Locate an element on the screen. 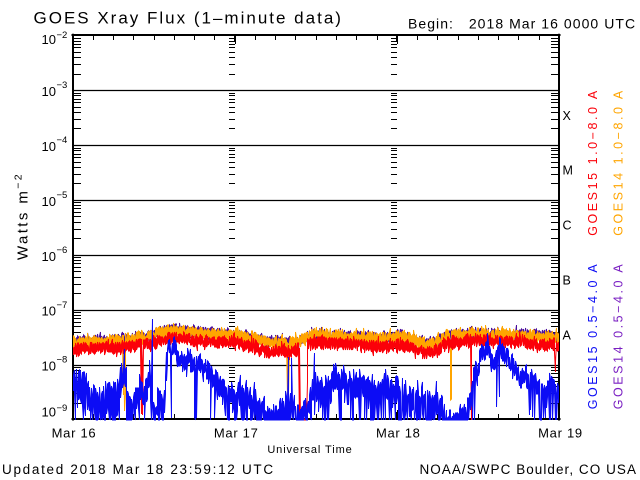 Image resolution: width=640 pixels, height=480 pixels. svg-text: −7 is located at coordinates (62, 305).